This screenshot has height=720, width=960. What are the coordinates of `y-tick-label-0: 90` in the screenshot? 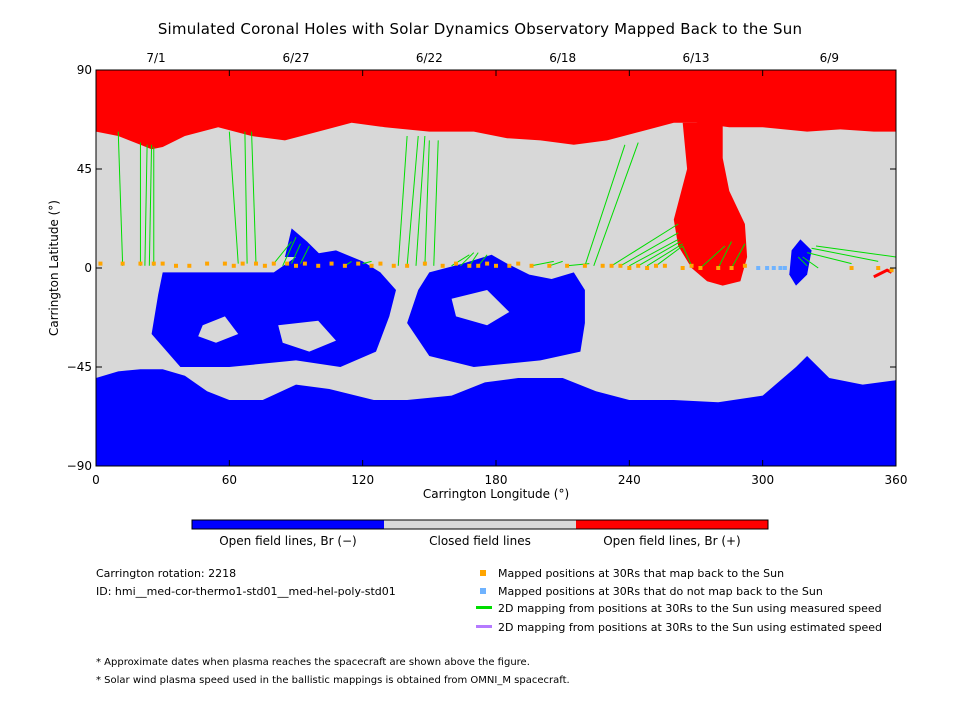 It's located at (84, 70).